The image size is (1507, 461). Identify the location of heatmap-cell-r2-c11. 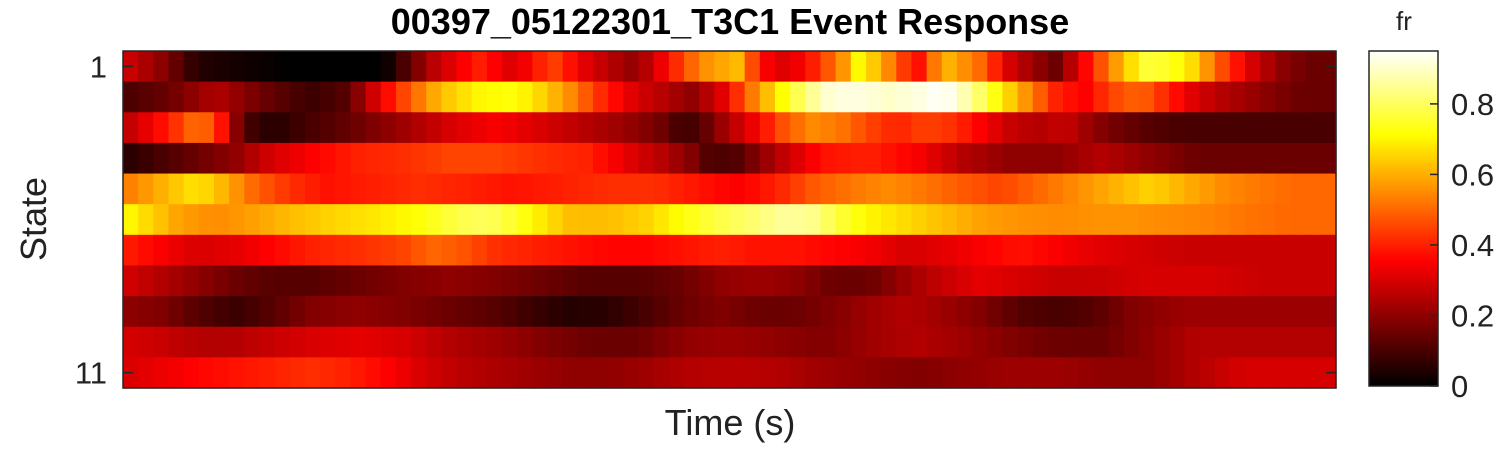
(282, 97).